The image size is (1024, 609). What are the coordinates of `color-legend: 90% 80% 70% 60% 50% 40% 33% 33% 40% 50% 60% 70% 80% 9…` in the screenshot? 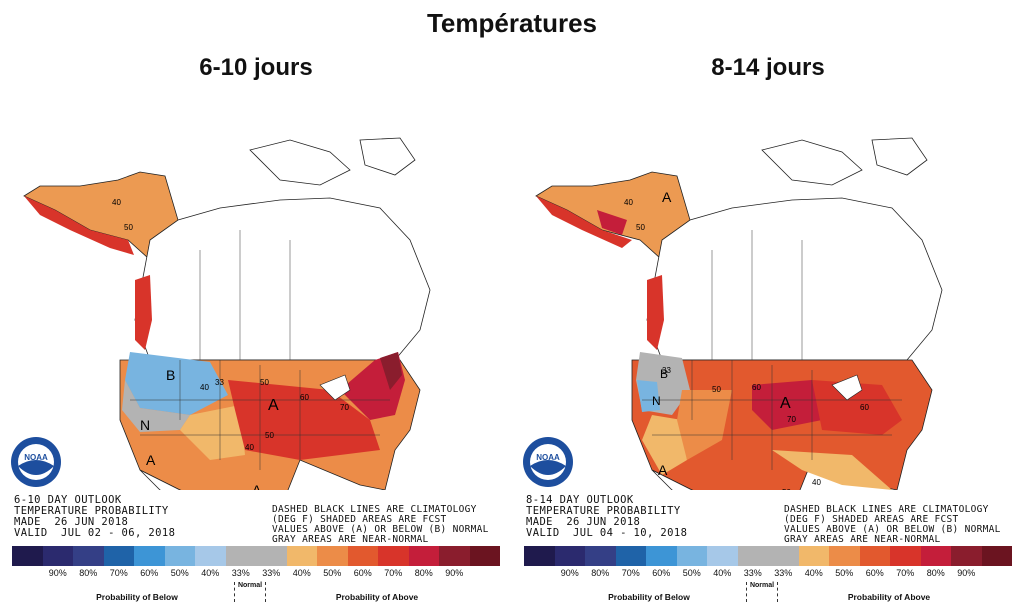 It's located at (256, 574).